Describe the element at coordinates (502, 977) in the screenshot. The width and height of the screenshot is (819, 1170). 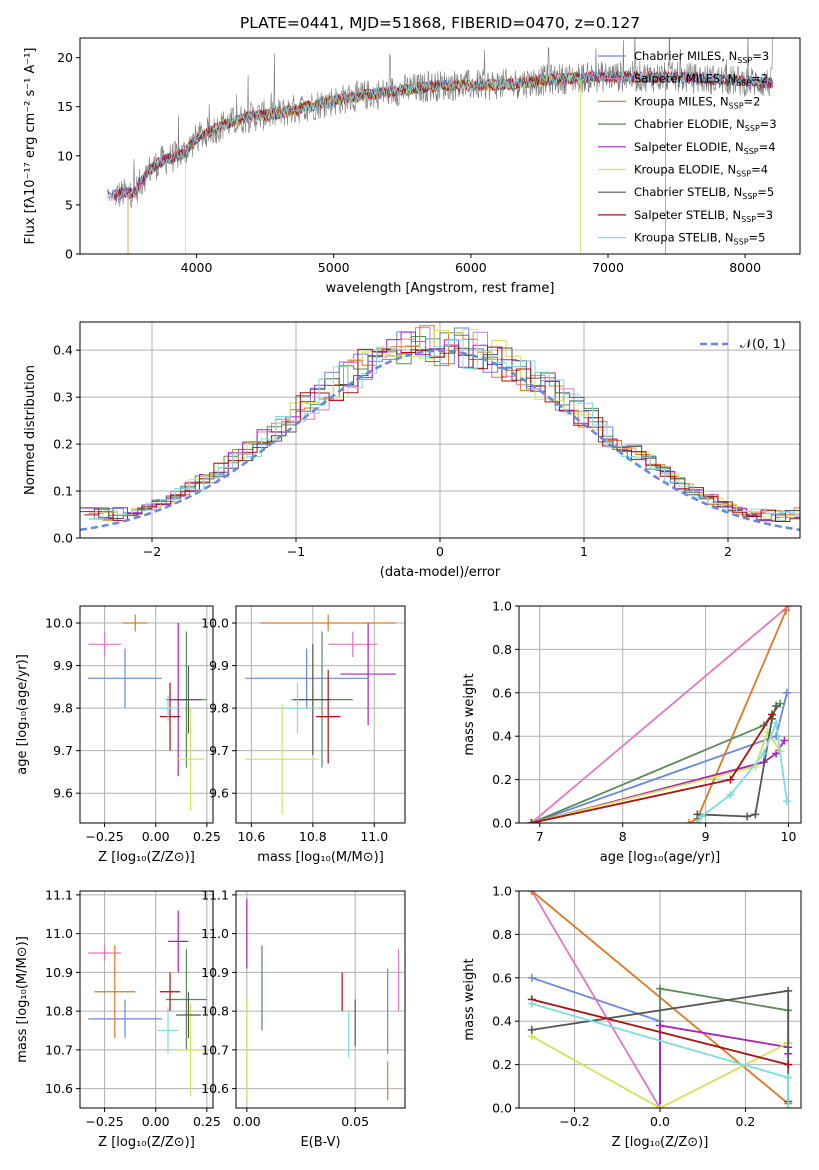
I see `y-tick-label: 0.6` at that location.